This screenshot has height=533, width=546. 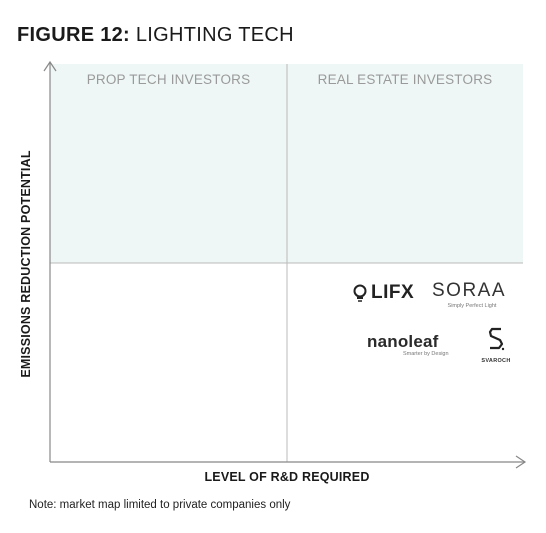 What do you see at coordinates (521, 462) in the screenshot?
I see `x-axis-arrow` at bounding box center [521, 462].